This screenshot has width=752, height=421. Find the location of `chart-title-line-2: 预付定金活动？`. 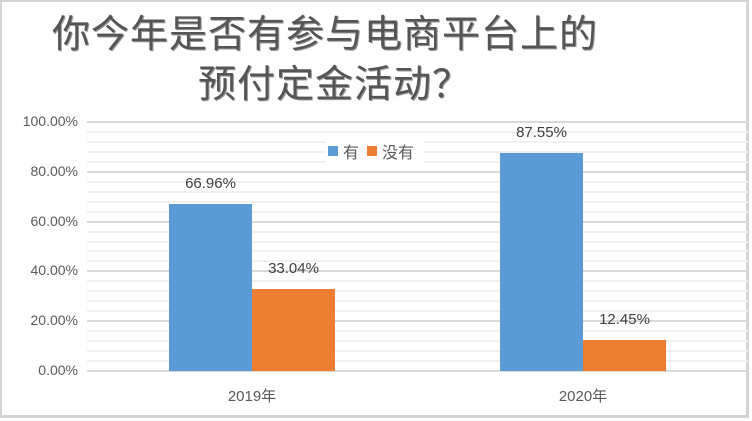

chart-title-line-2: 预付定金活动？ is located at coordinates (335, 84).